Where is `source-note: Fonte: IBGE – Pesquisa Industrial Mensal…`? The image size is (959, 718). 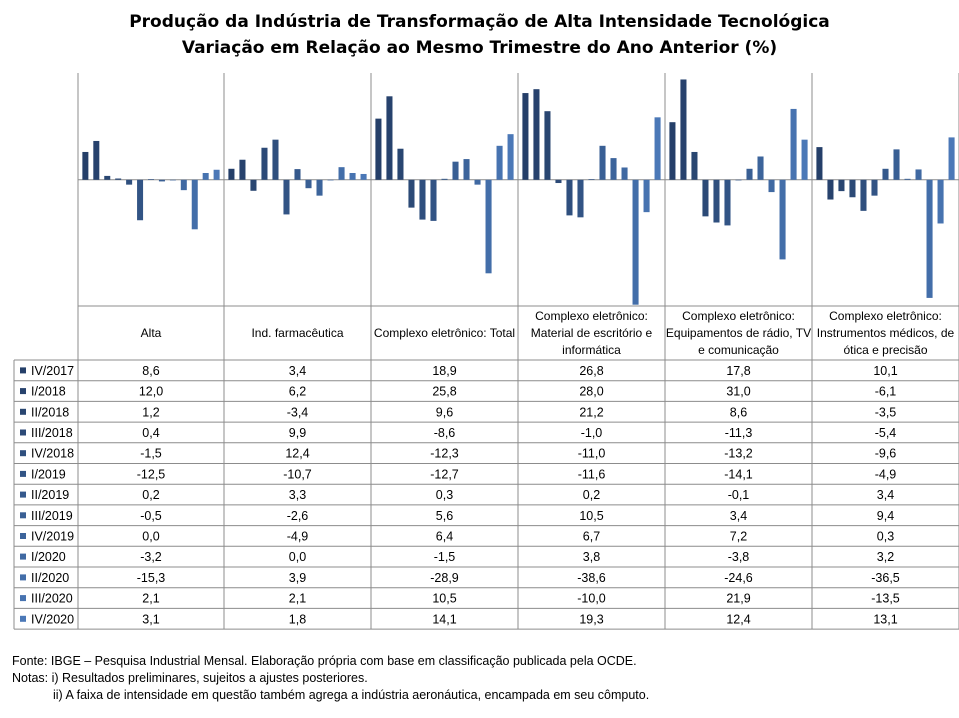
source-note: Fonte: IBGE – Pesquisa Industrial Mensal… is located at coordinates (324, 661).